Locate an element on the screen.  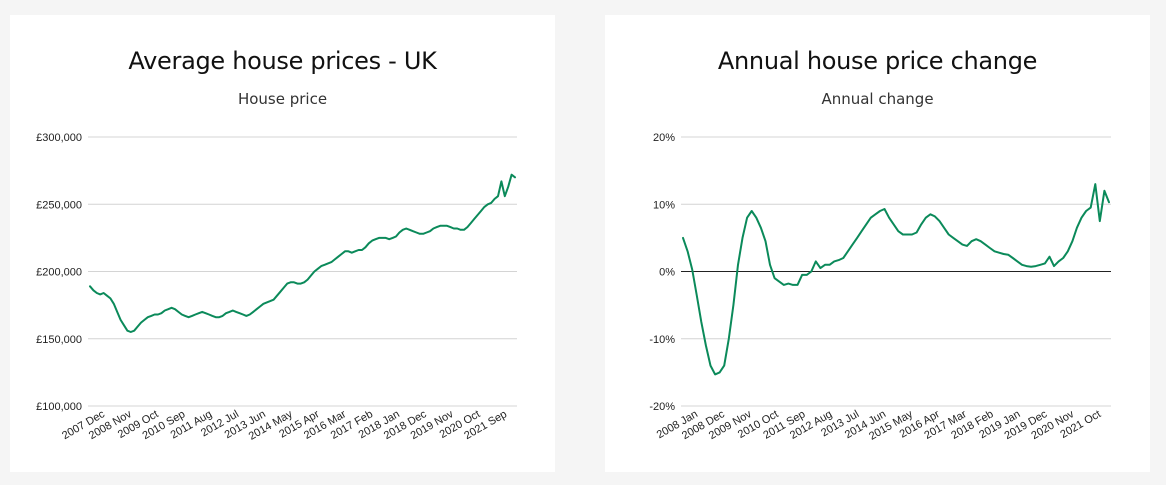
y-tick-label: £250,000 is located at coordinates (59, 205).